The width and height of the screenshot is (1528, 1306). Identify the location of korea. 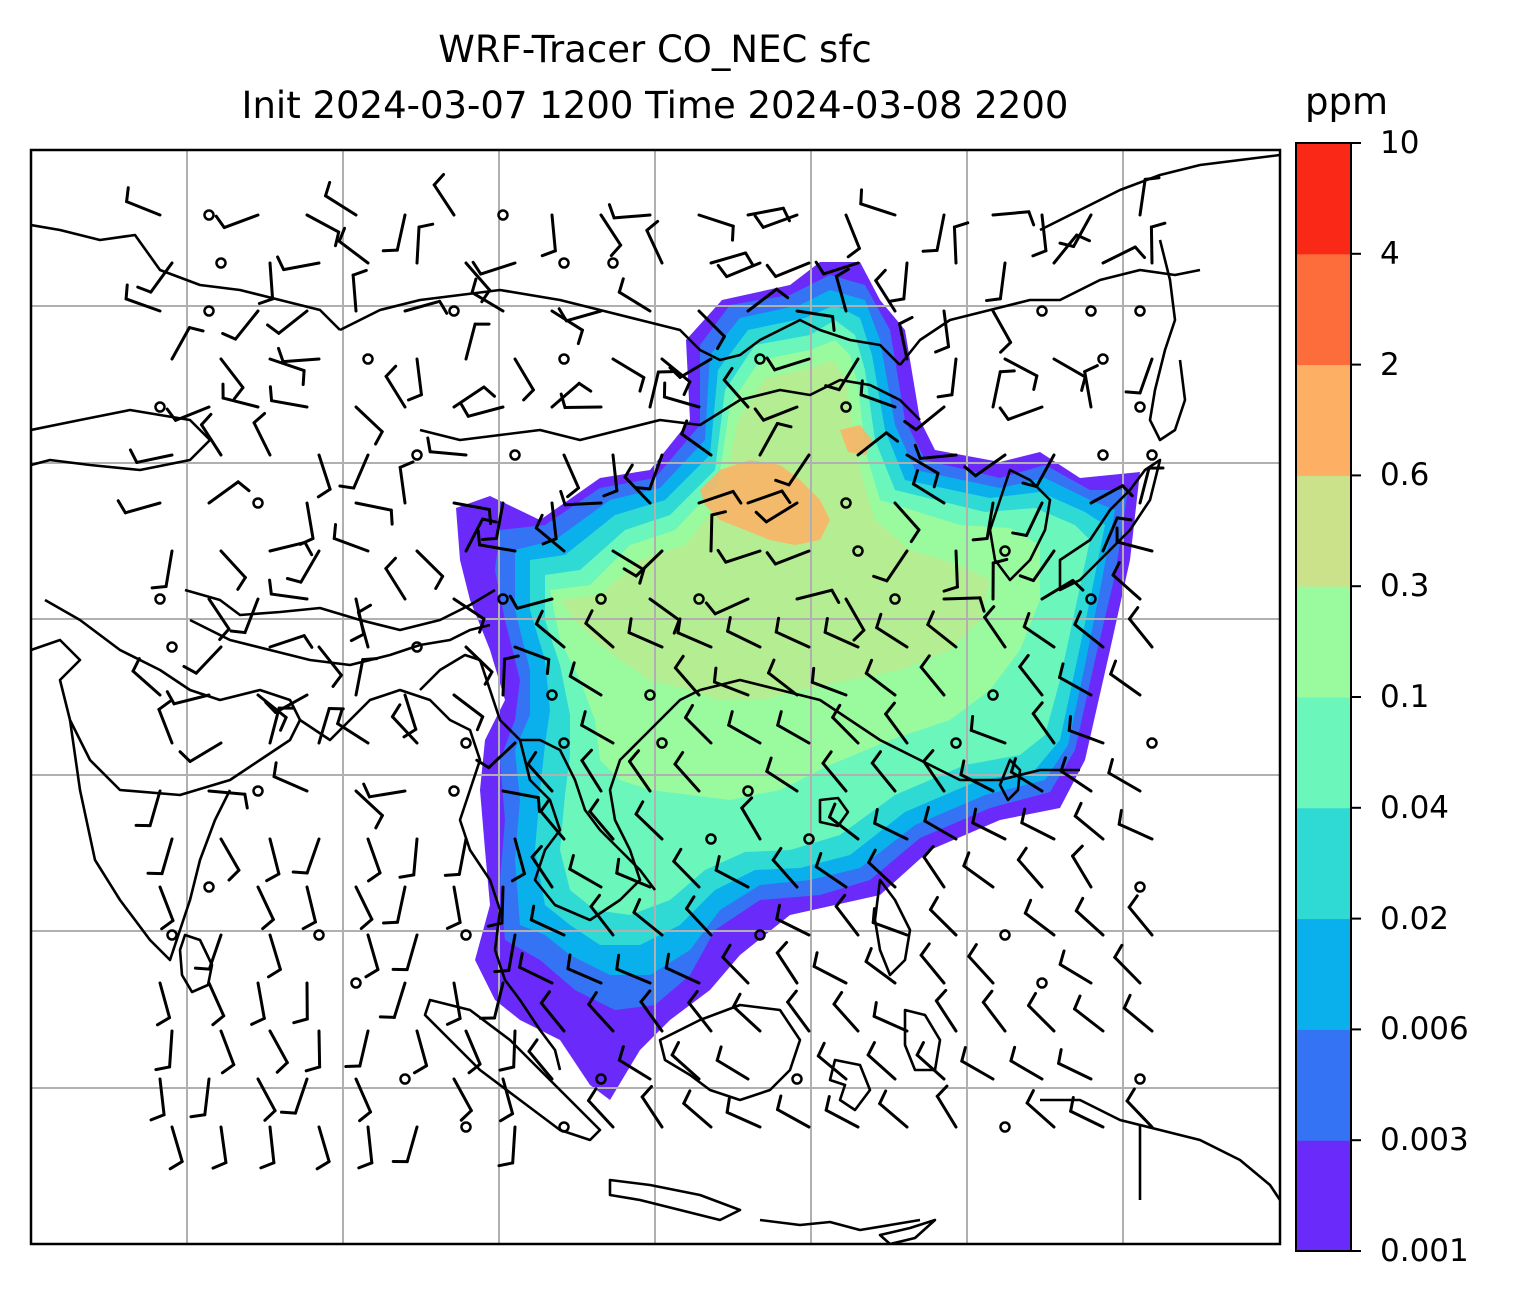
(1020, 525).